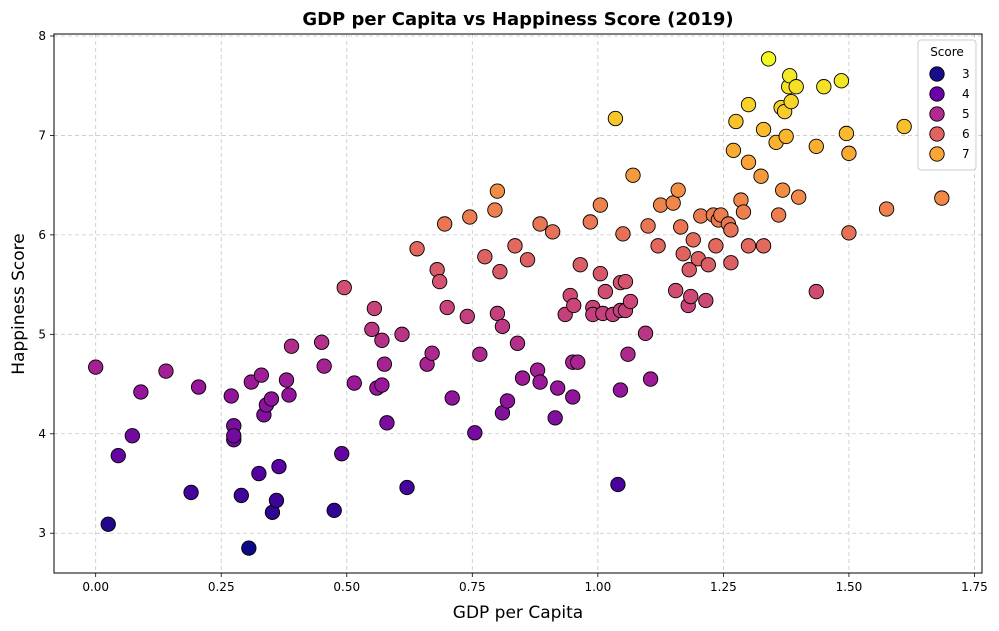 This screenshot has height=631, width=999. I want to click on y-tick-label: 4, so click(42, 434).